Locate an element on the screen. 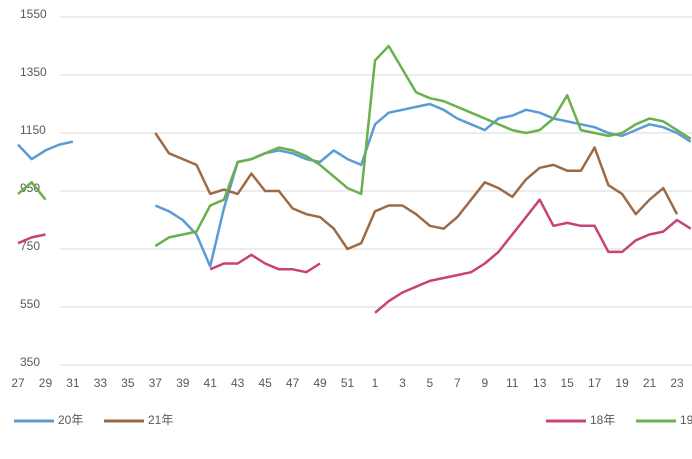  x-tick-label: 17 is located at coordinates (595, 383).